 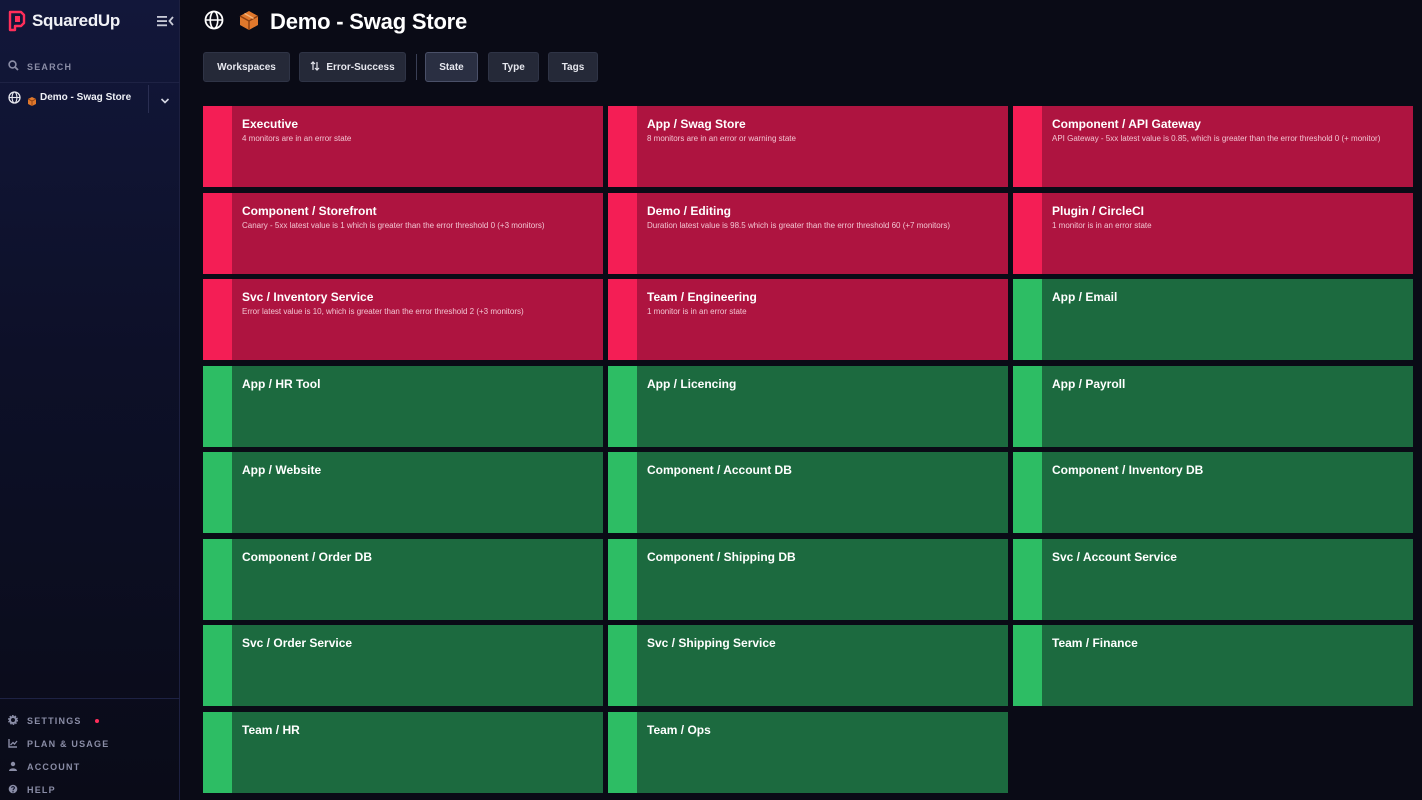 I want to click on page-title: Demo - Swag Store, so click(x=369, y=21).